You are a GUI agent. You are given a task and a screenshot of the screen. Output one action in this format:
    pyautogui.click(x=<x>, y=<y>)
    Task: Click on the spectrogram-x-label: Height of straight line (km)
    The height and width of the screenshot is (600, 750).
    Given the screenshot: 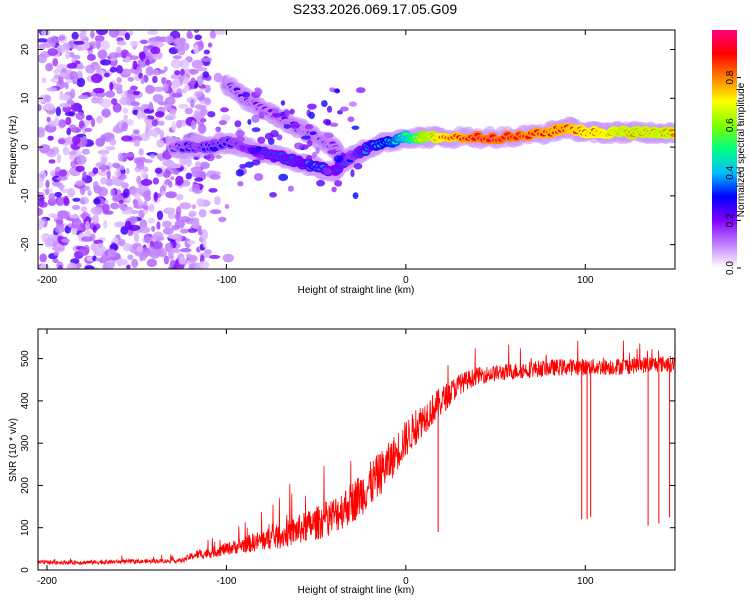 What is the action you would take?
    pyautogui.click(x=356, y=290)
    